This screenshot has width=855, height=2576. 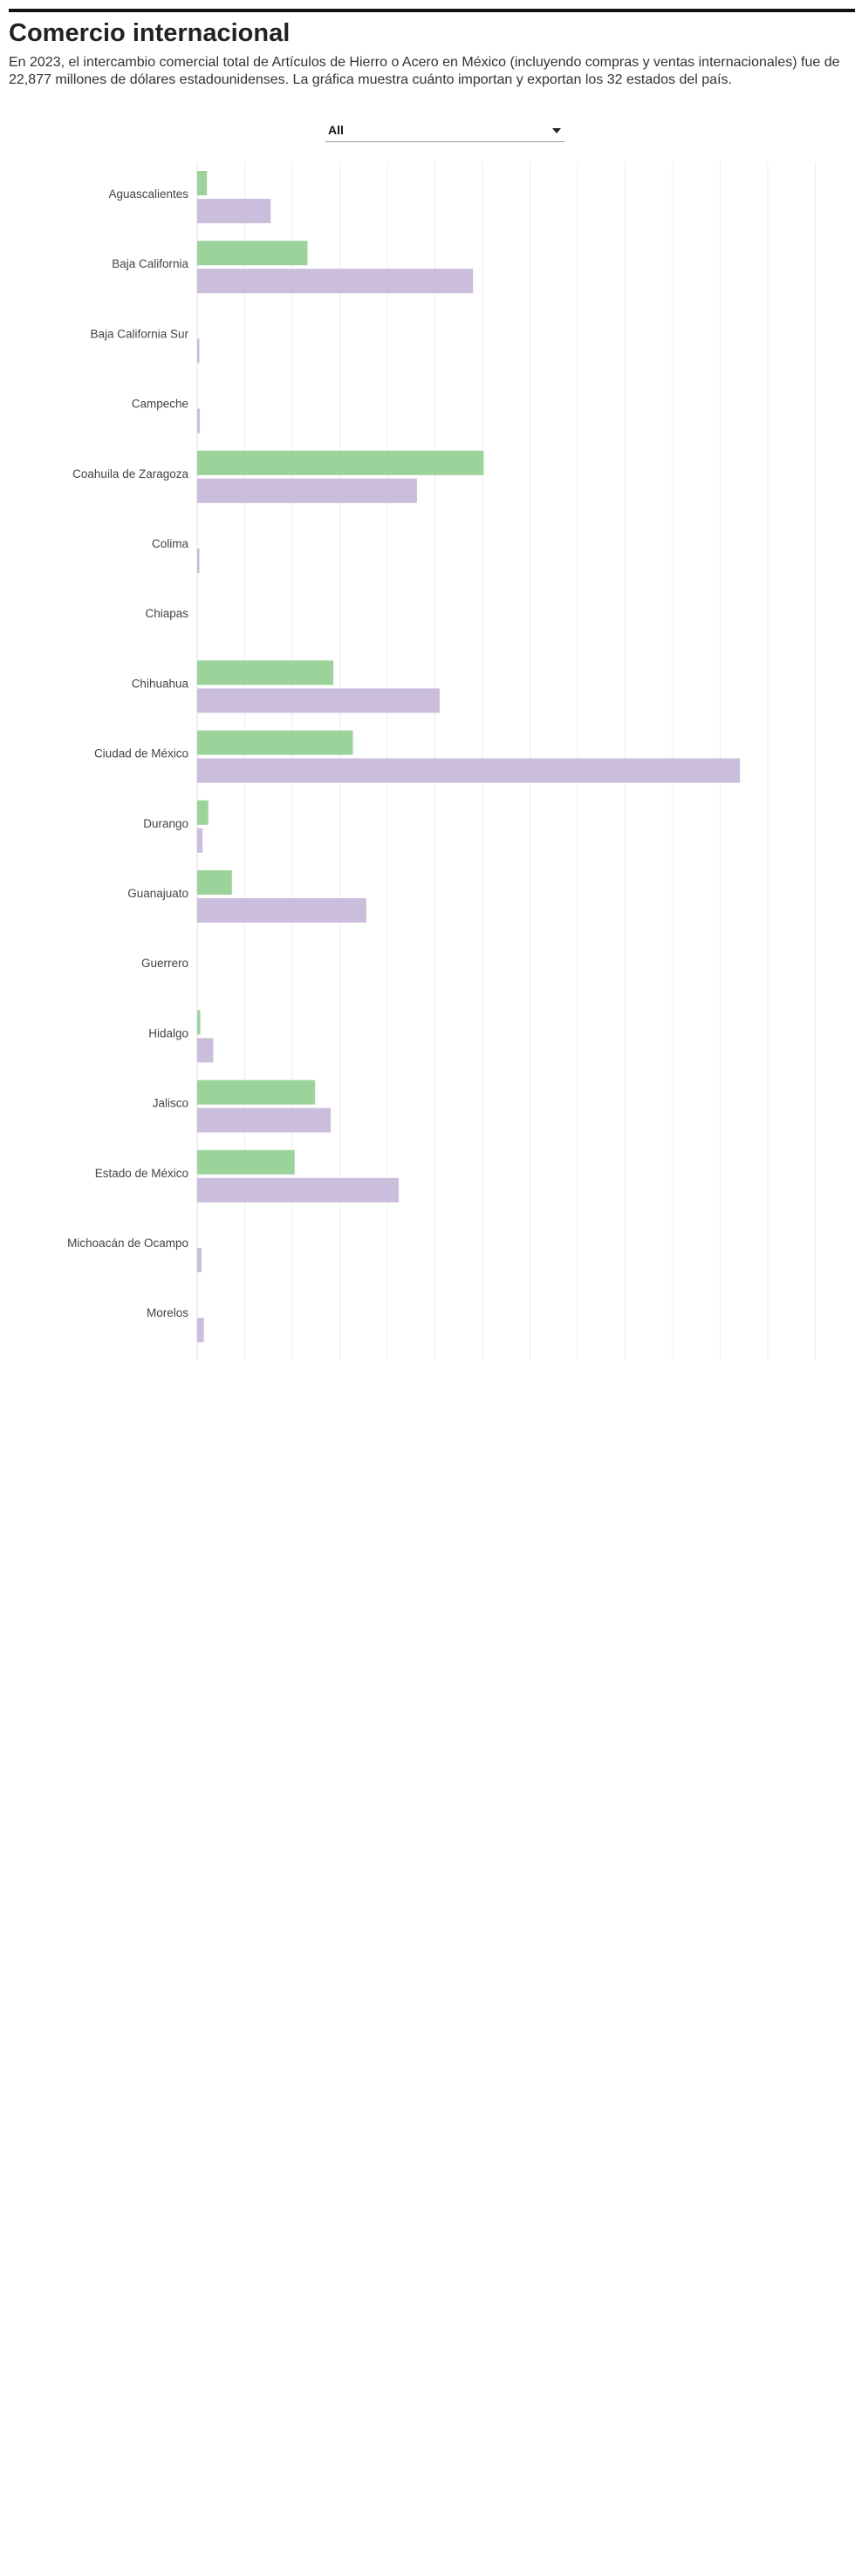 I want to click on category-label: Baja California Sur, so click(x=139, y=334).